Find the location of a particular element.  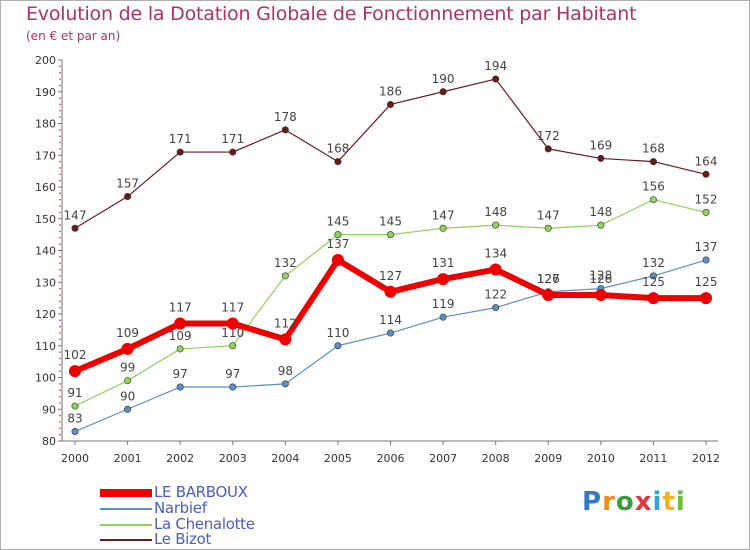

data-label: 127 is located at coordinates (548, 279).